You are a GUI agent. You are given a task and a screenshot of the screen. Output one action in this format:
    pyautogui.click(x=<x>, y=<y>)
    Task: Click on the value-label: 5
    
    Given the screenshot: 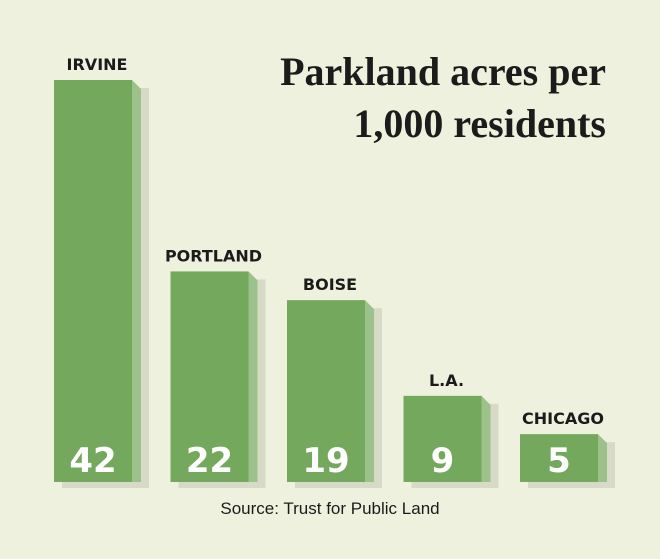 What is the action you would take?
    pyautogui.click(x=559, y=461)
    